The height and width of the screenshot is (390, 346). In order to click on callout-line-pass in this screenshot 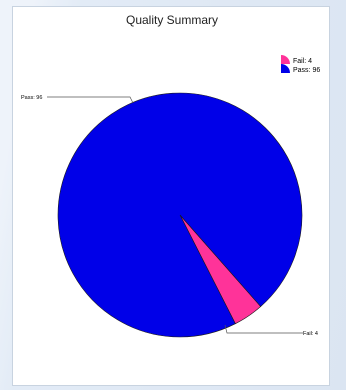, I will do `click(90, 100)`.